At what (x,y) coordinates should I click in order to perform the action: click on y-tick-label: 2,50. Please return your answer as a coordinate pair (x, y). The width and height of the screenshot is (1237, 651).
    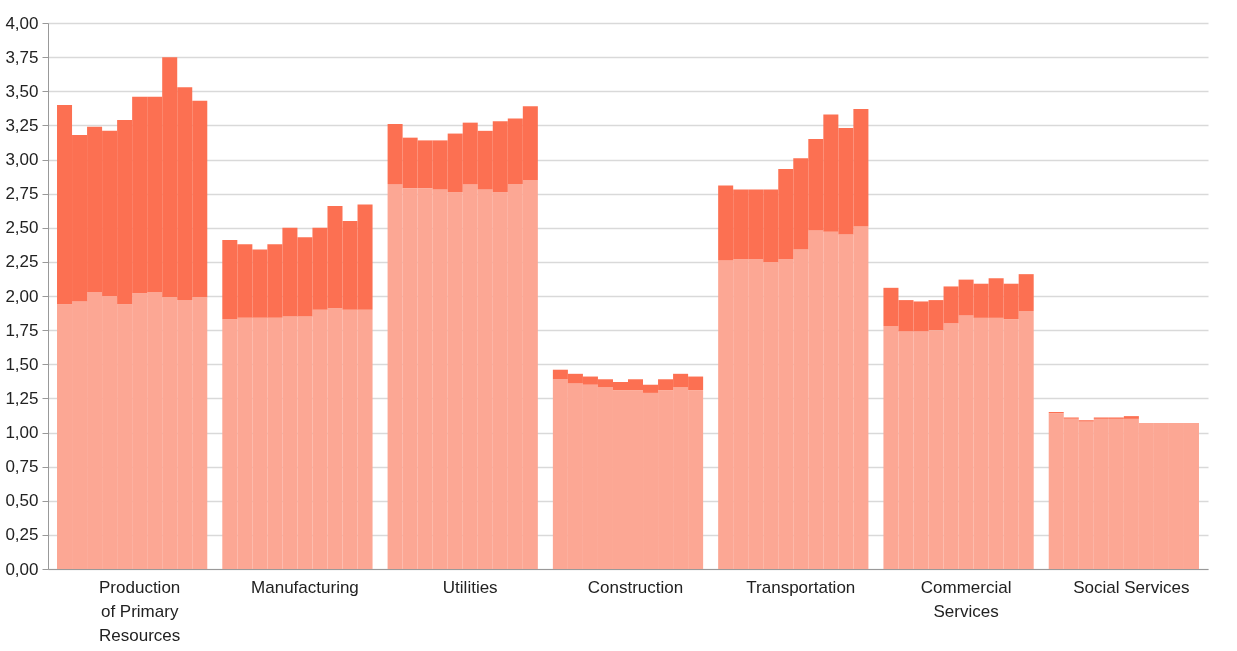
    Looking at the image, I should click on (22, 228).